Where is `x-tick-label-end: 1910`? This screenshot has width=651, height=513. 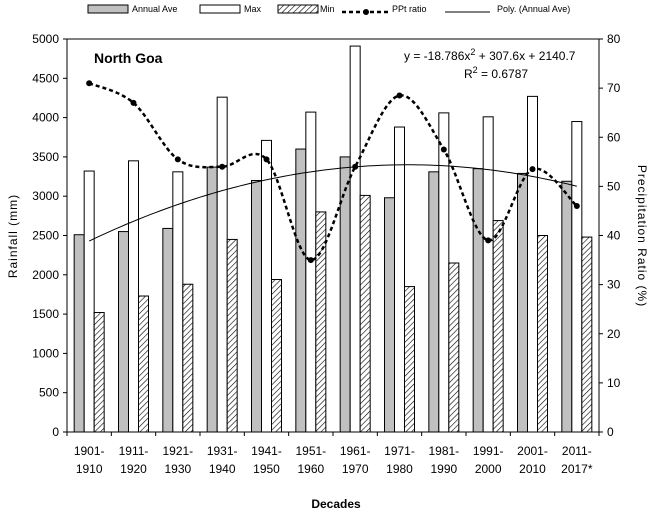 x-tick-label-end: 1910 is located at coordinates (89, 469).